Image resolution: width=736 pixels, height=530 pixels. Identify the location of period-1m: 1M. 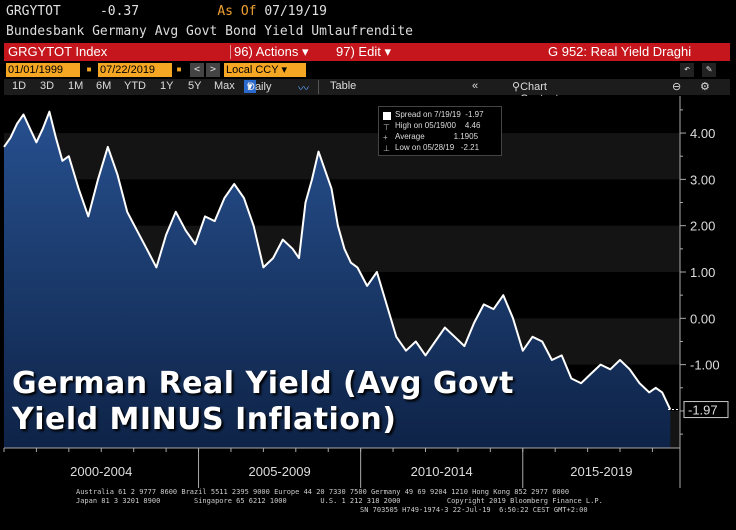
(76, 86).